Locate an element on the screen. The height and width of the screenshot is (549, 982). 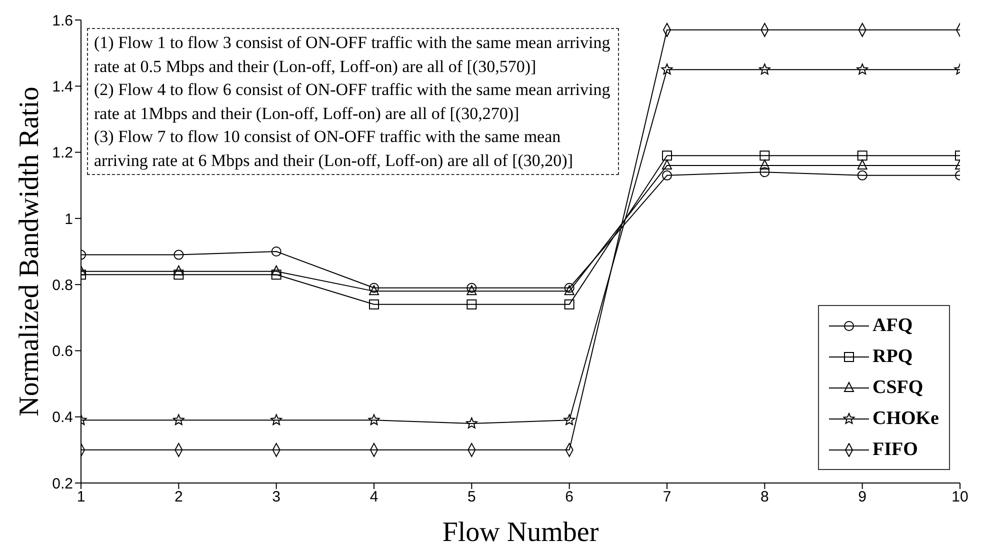
annotation: (3) Flow 7 to flow 10 consist of ON-OFF traffic with the same mean arriving rate at 6 Mbps and their (Lon-off, Loff-on) are all of [(30,20)] is located at coordinates (334, 149).